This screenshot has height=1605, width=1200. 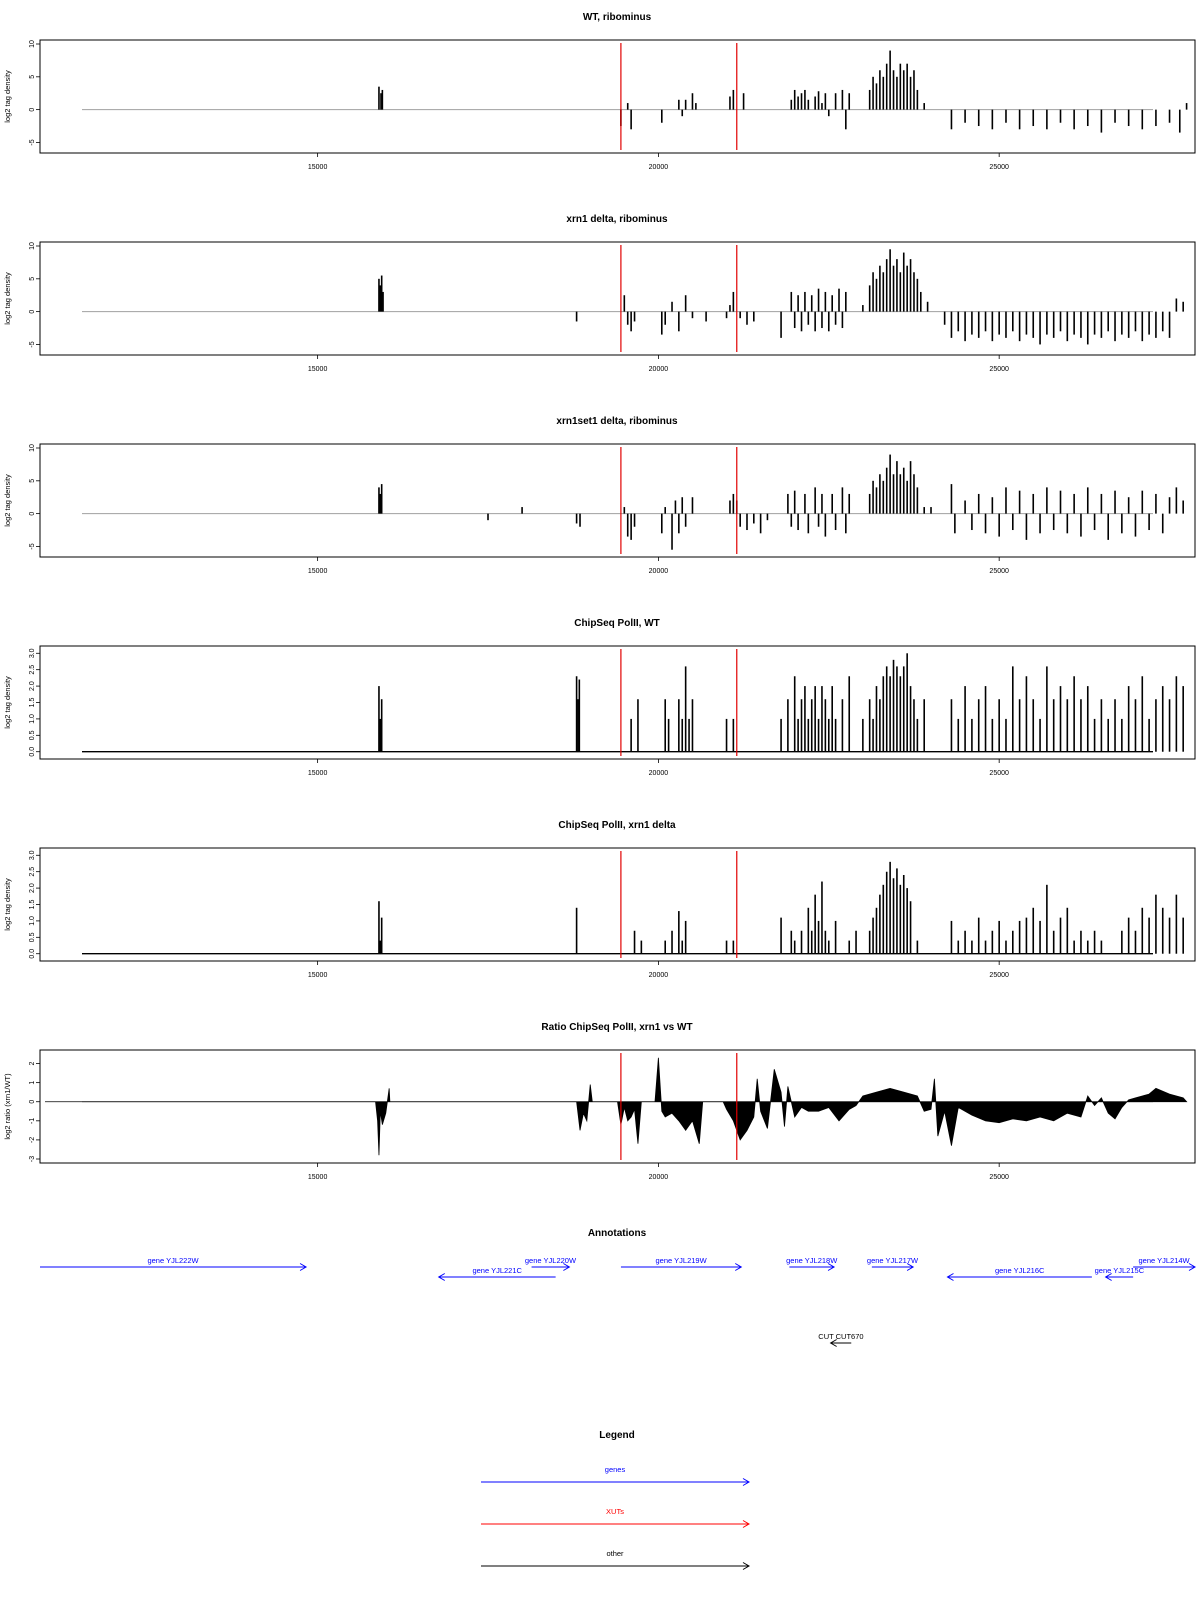 I want to click on y-axis-label: log2 ratio (xrn1/WT), so click(x=7, y=1106).